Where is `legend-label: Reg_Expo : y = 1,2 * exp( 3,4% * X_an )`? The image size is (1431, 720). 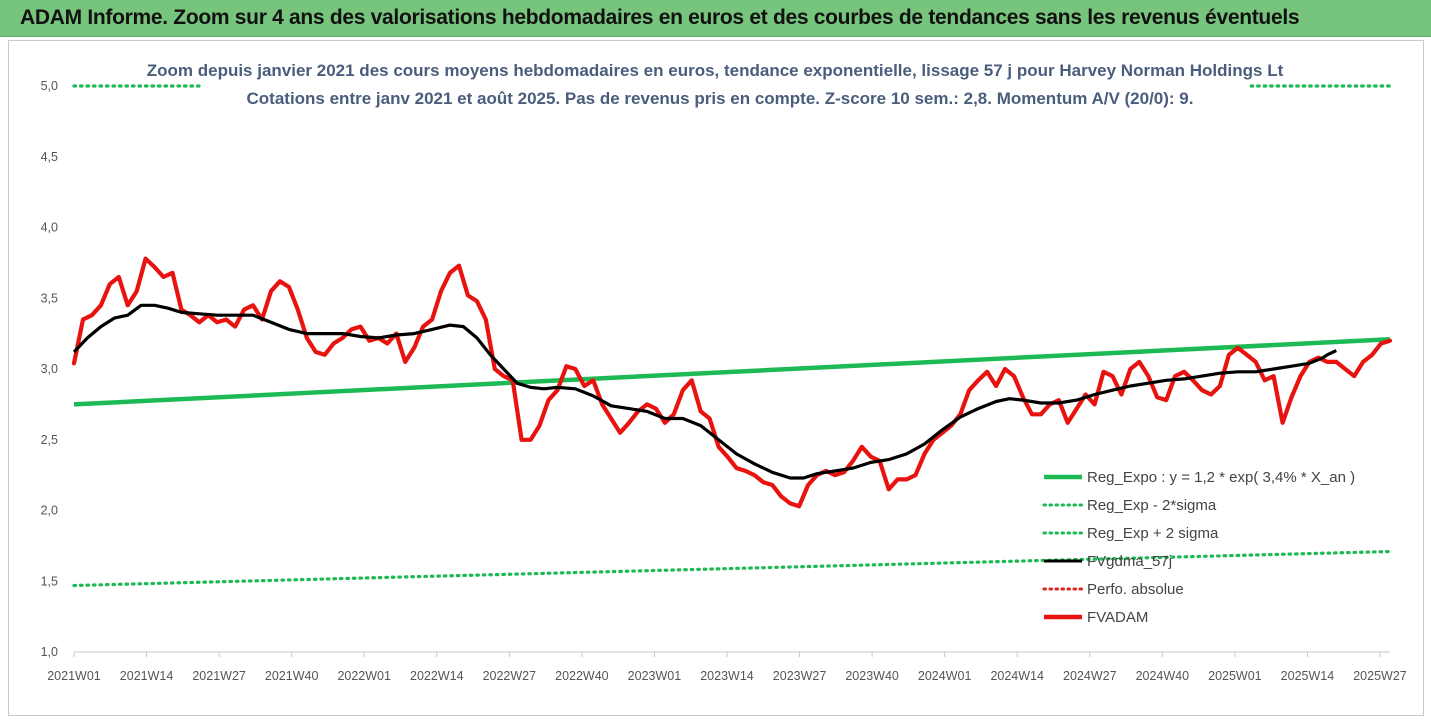 legend-label: Reg_Expo : y = 1,2 * exp( 3,4% * X_an ) is located at coordinates (1221, 477).